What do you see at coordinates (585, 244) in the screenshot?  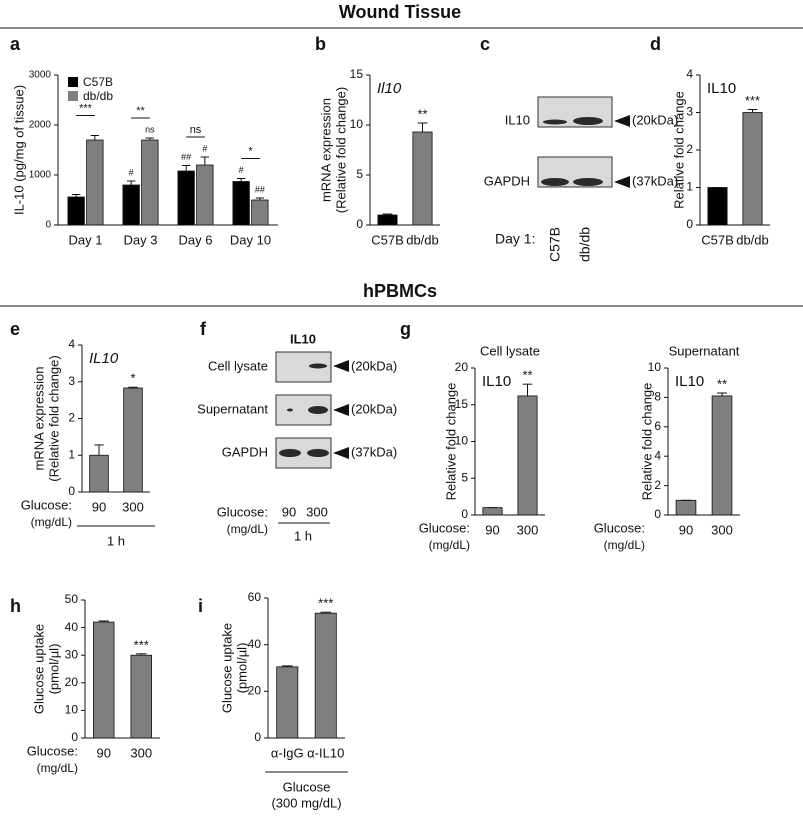 I see `blot-lane-label: db/db` at bounding box center [585, 244].